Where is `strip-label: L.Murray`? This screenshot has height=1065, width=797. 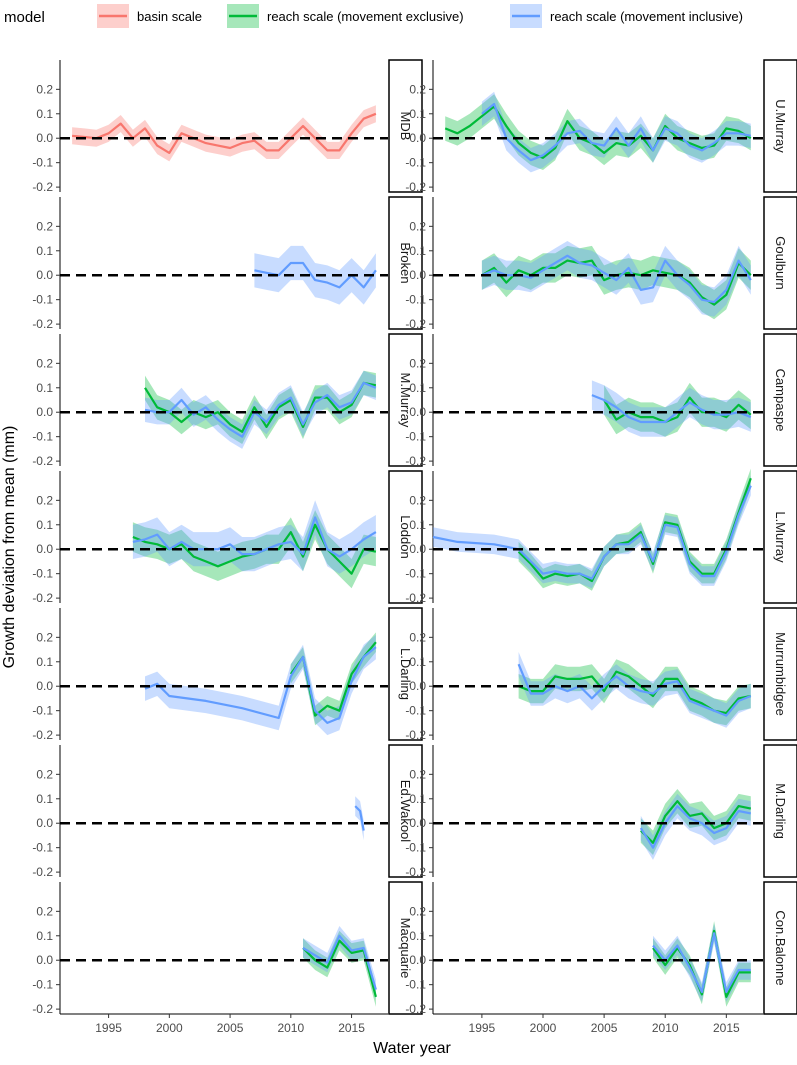
strip-label: L.Murray is located at coordinates (780, 537).